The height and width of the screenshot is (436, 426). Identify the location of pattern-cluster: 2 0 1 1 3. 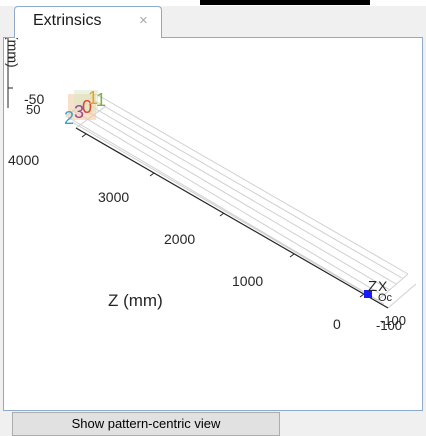
(85, 108).